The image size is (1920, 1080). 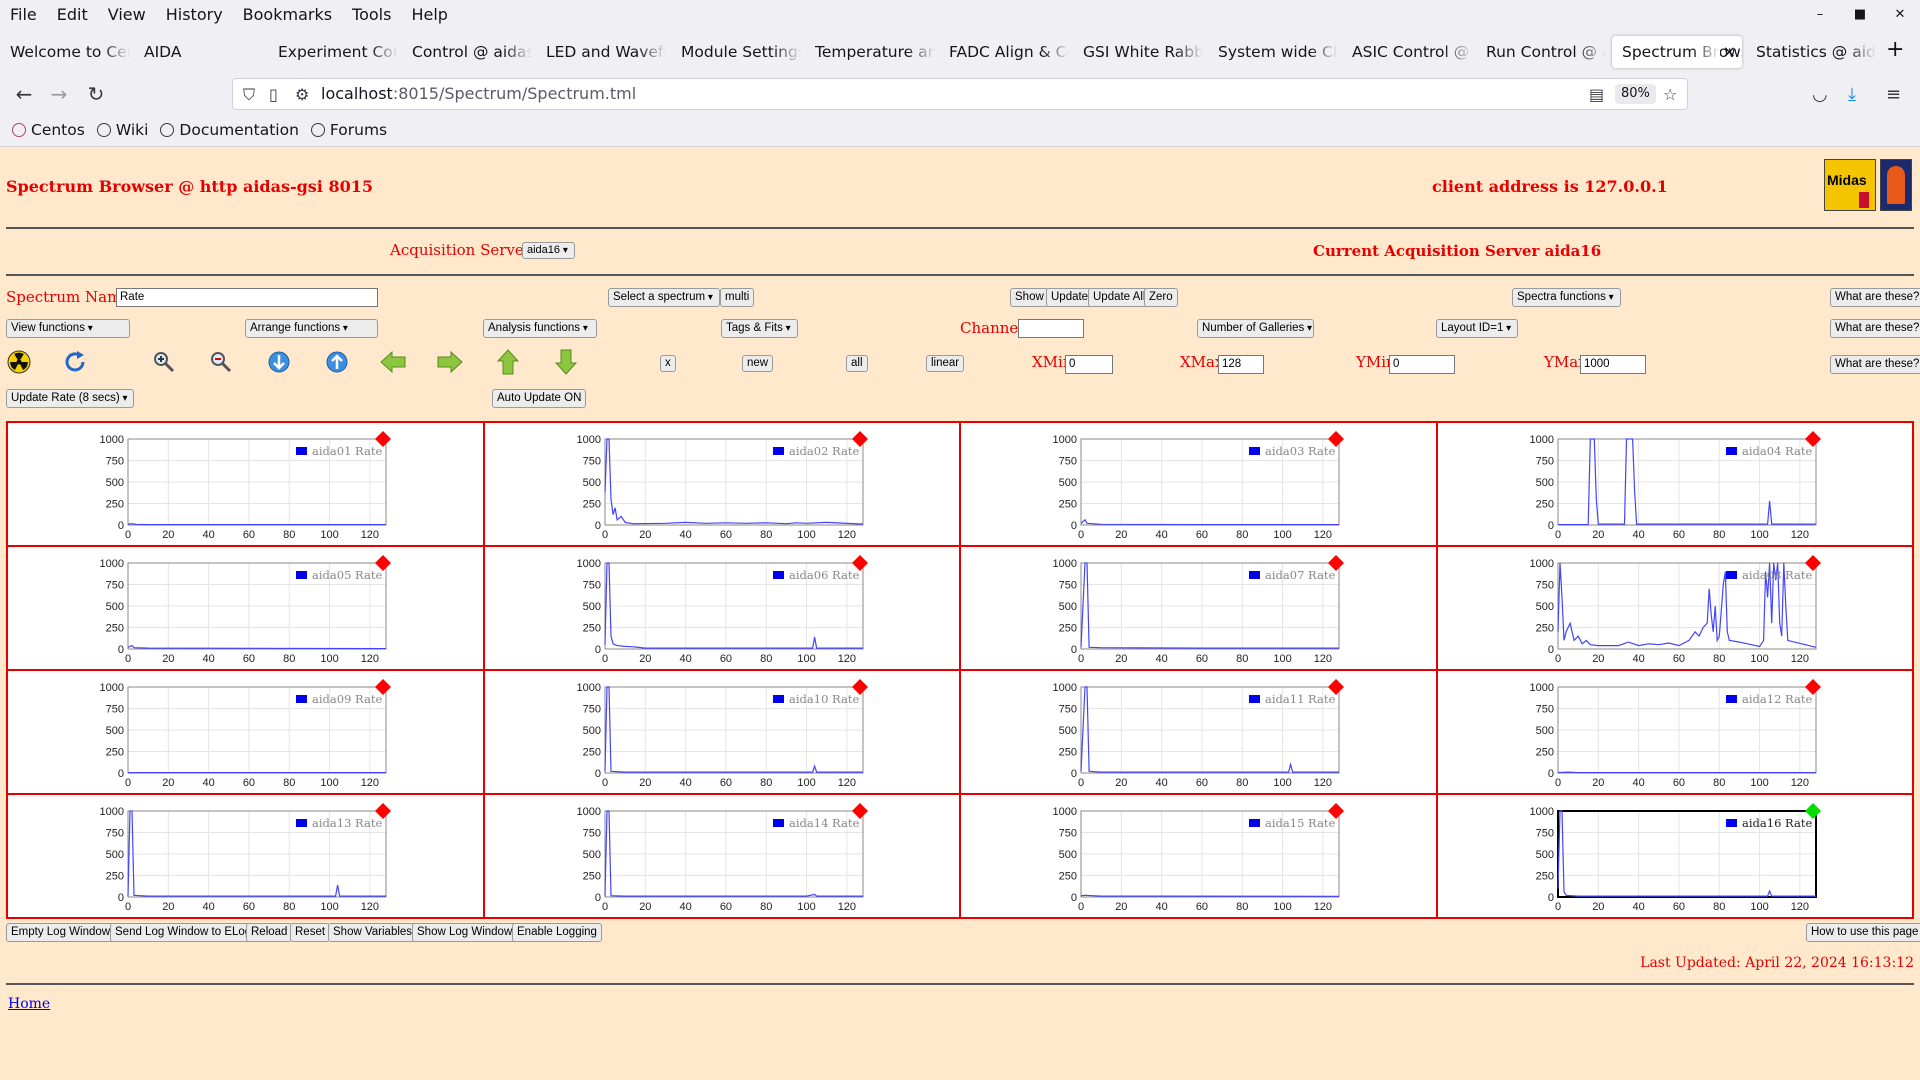 I want to click on page-icon: ▯, so click(x=273, y=94).